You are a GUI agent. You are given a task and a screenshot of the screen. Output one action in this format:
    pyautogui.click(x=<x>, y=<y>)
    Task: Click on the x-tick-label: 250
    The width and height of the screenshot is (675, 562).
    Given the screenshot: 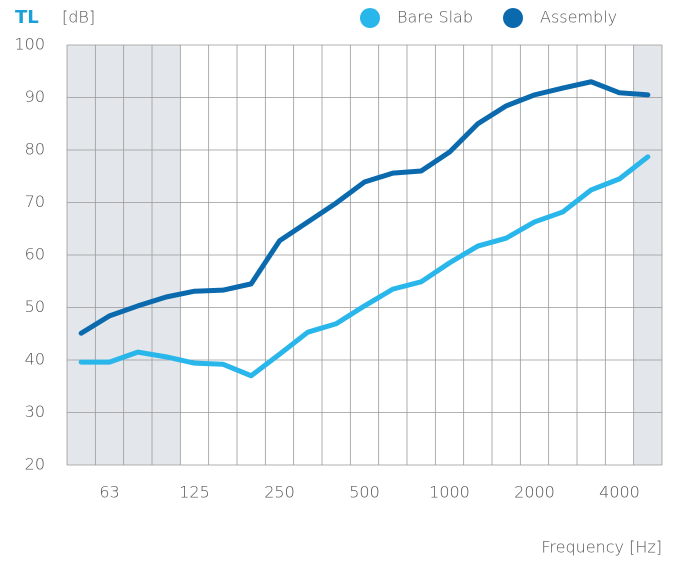 What is the action you would take?
    pyautogui.click(x=279, y=492)
    